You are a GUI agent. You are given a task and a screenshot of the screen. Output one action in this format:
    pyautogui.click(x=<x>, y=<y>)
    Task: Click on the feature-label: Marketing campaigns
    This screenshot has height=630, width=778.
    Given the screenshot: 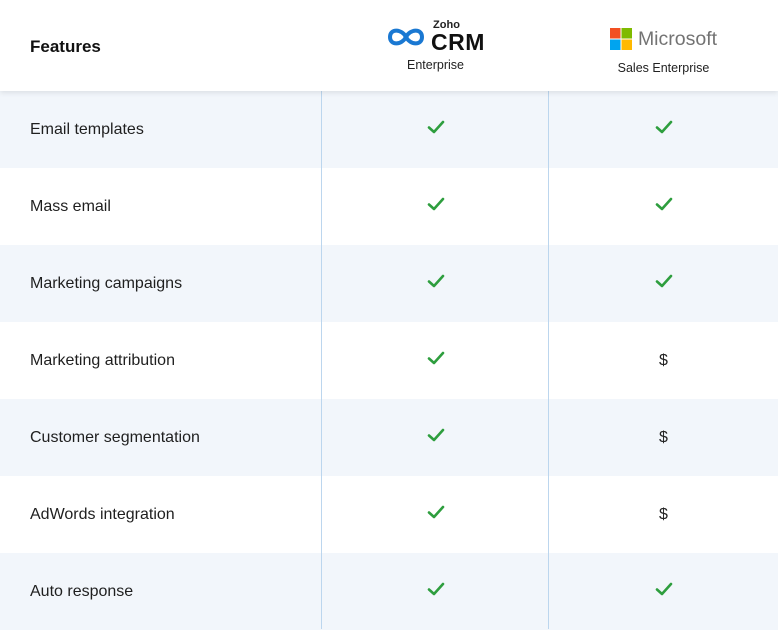 What is the action you would take?
    pyautogui.click(x=106, y=283)
    